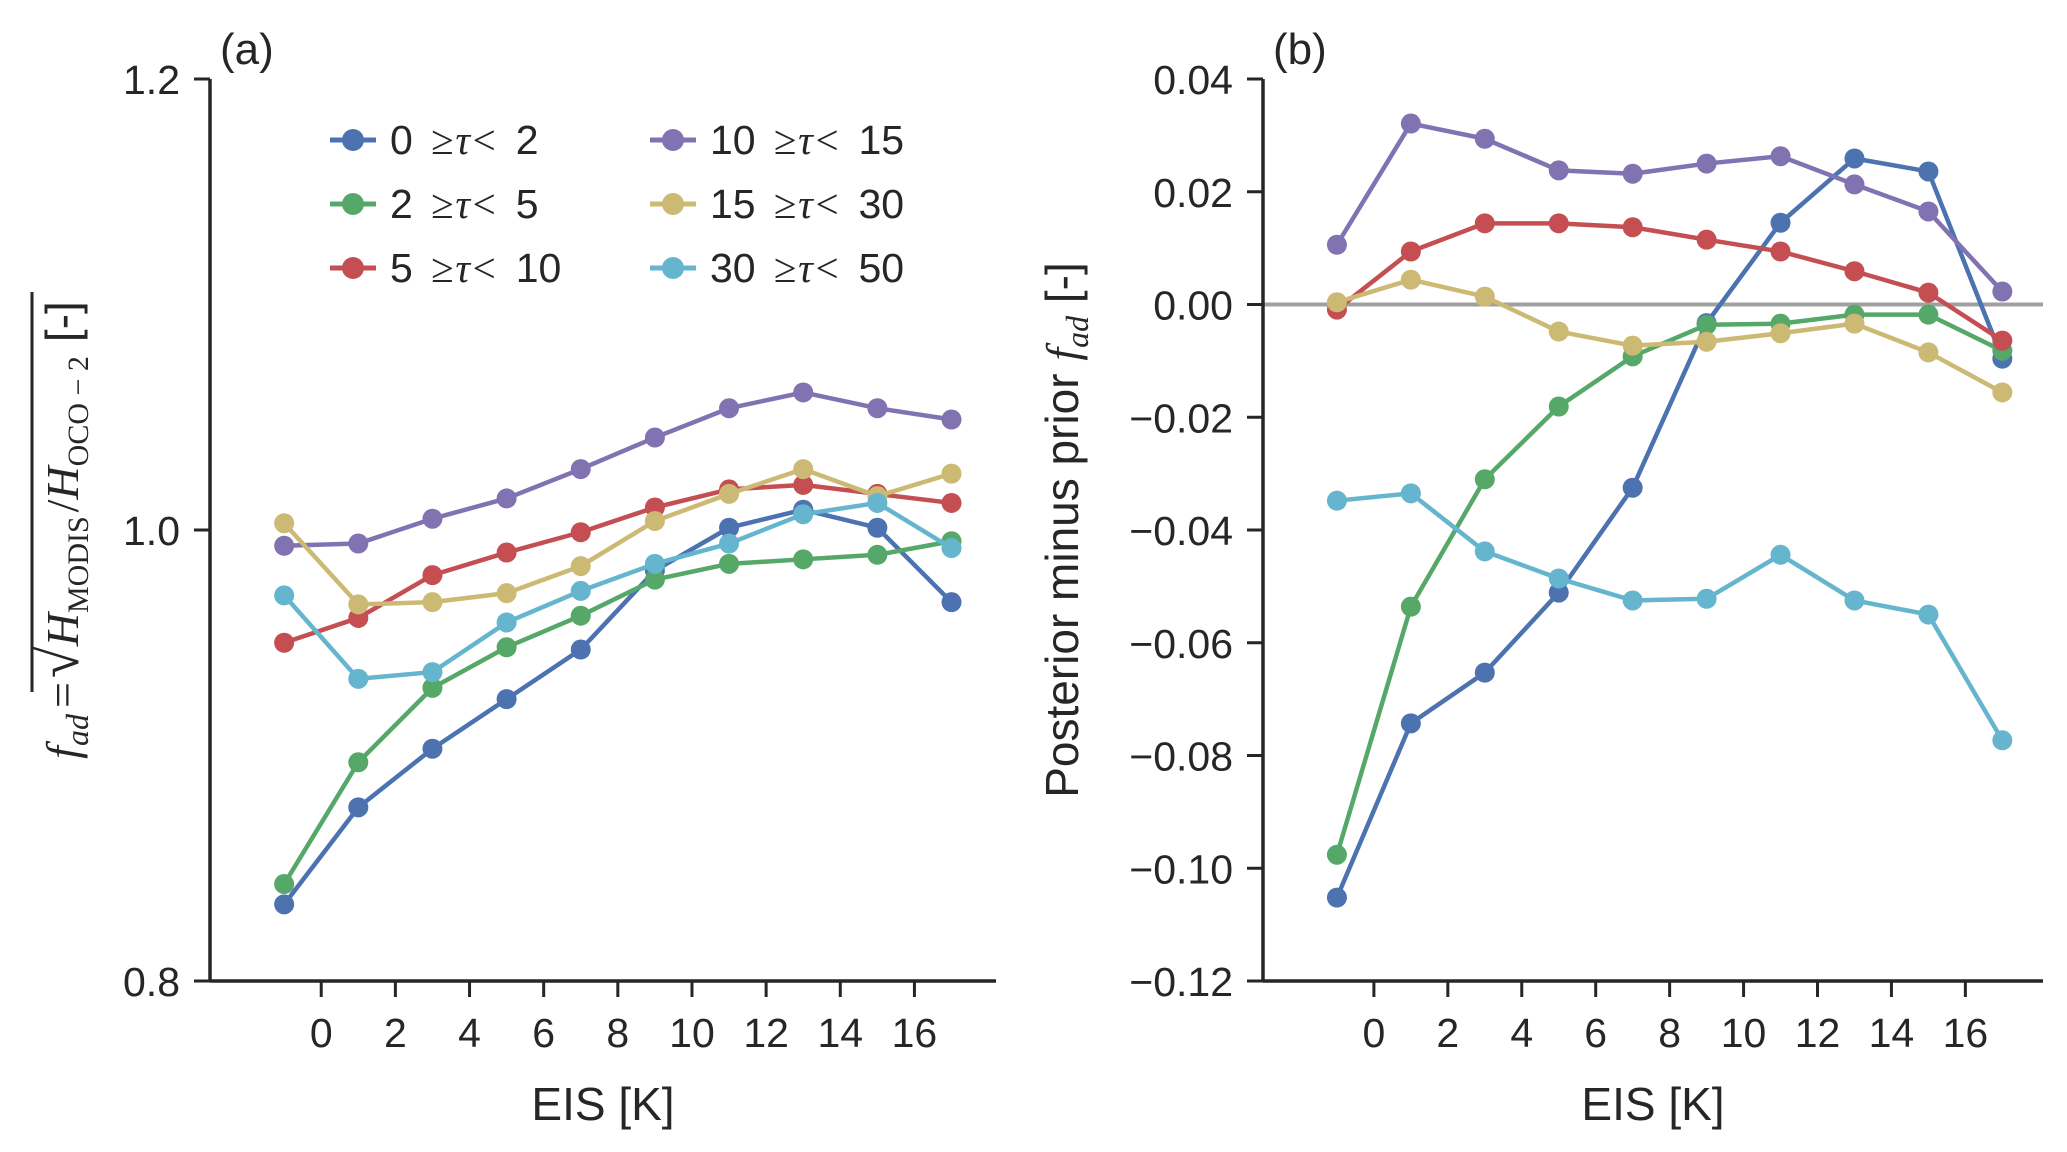 The width and height of the screenshot is (2067, 1152). Describe the element at coordinates (1447, 1033) in the screenshot. I see `x-tick-label: 2` at that location.